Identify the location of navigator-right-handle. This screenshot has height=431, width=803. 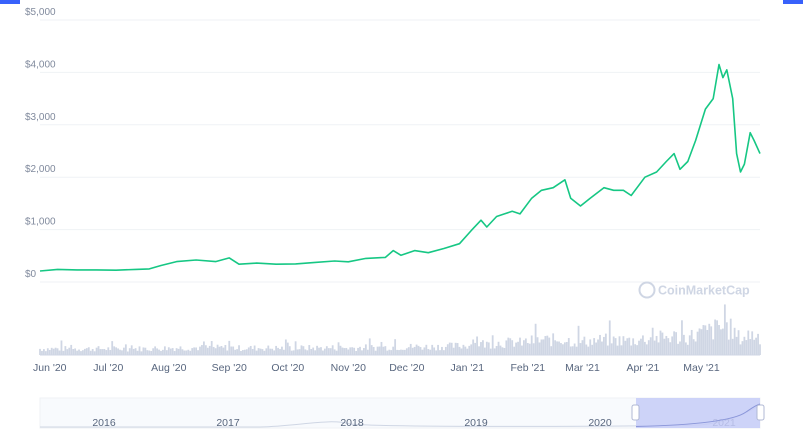
(760, 412).